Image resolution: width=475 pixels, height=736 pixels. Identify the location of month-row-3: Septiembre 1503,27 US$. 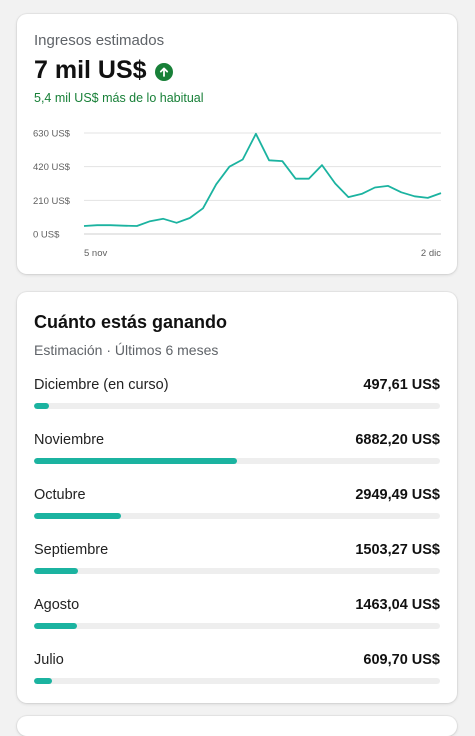
(237, 562).